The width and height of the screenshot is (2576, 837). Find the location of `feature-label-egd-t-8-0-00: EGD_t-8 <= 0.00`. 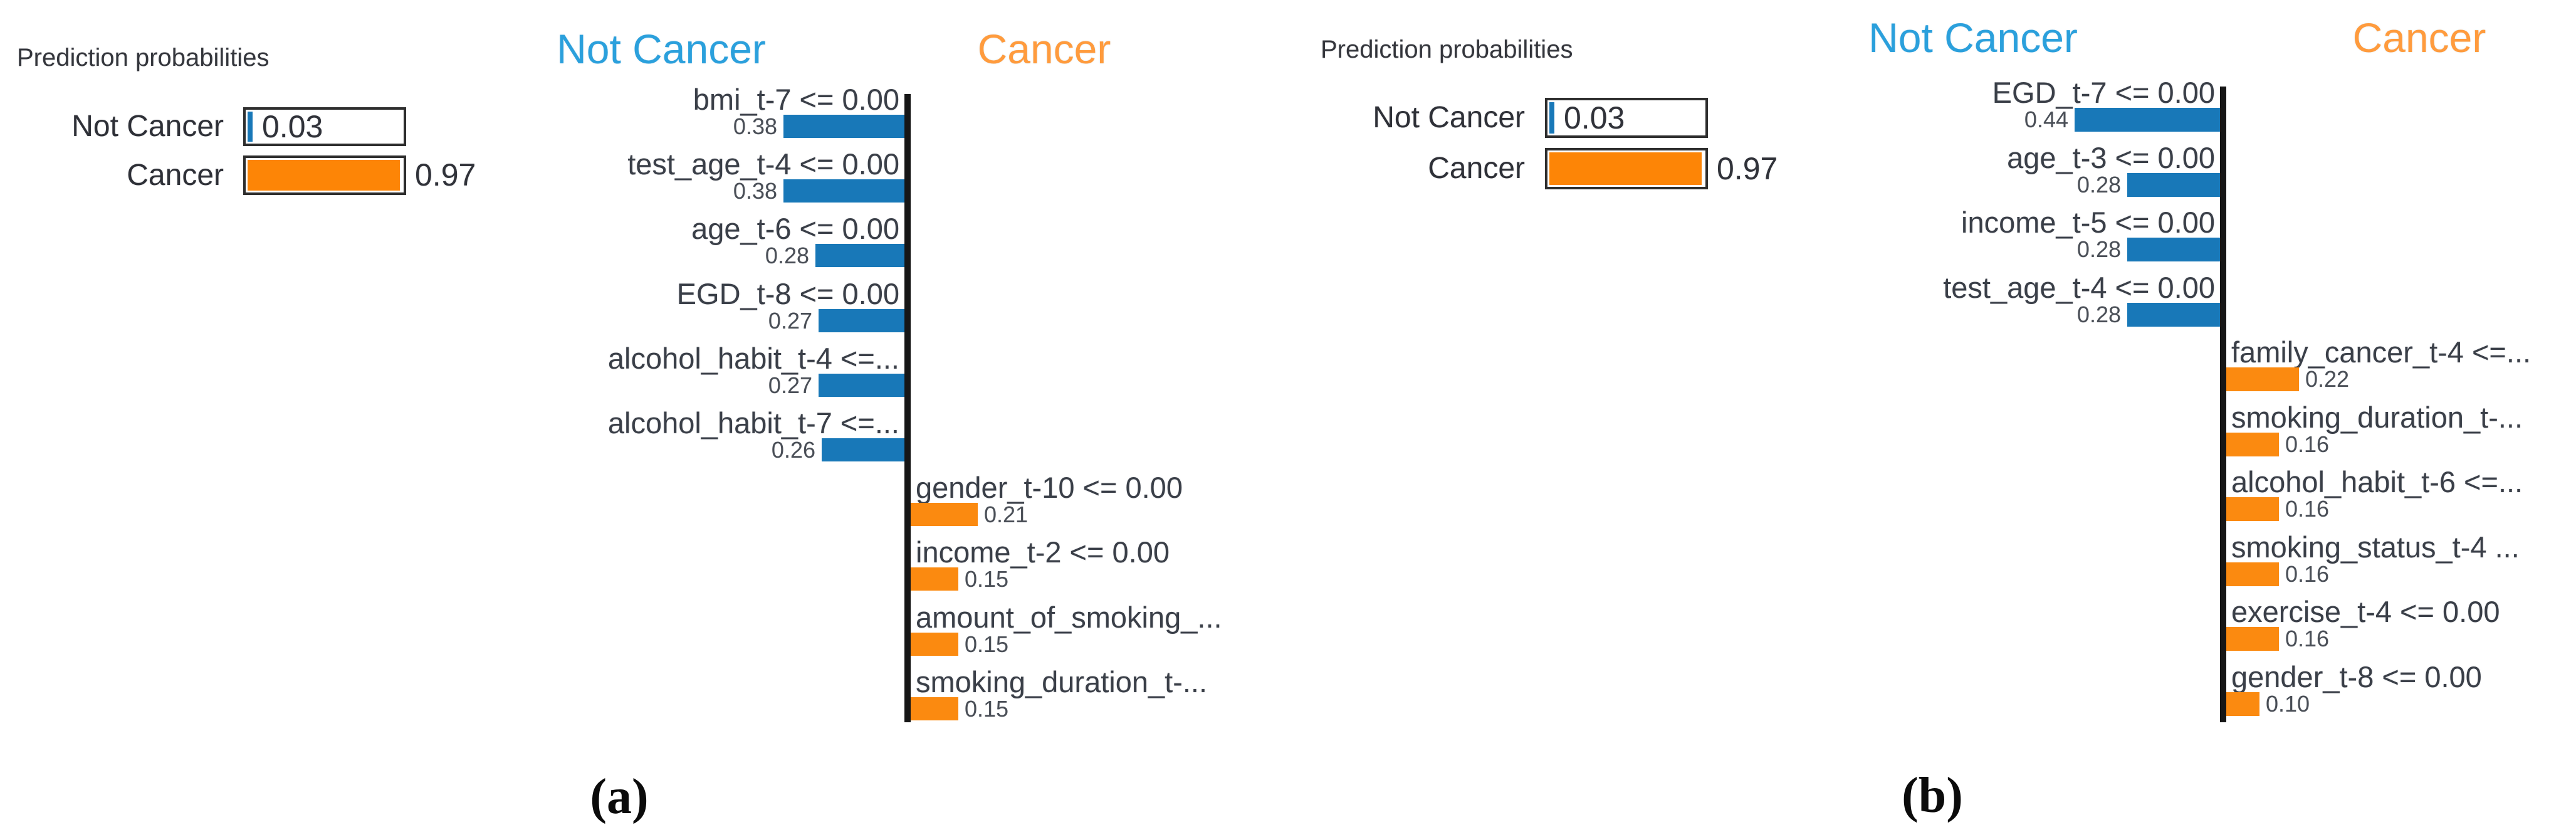

feature-label-egd-t-8-0-00: EGD_t-8 <= 0.00 is located at coordinates (787, 293).